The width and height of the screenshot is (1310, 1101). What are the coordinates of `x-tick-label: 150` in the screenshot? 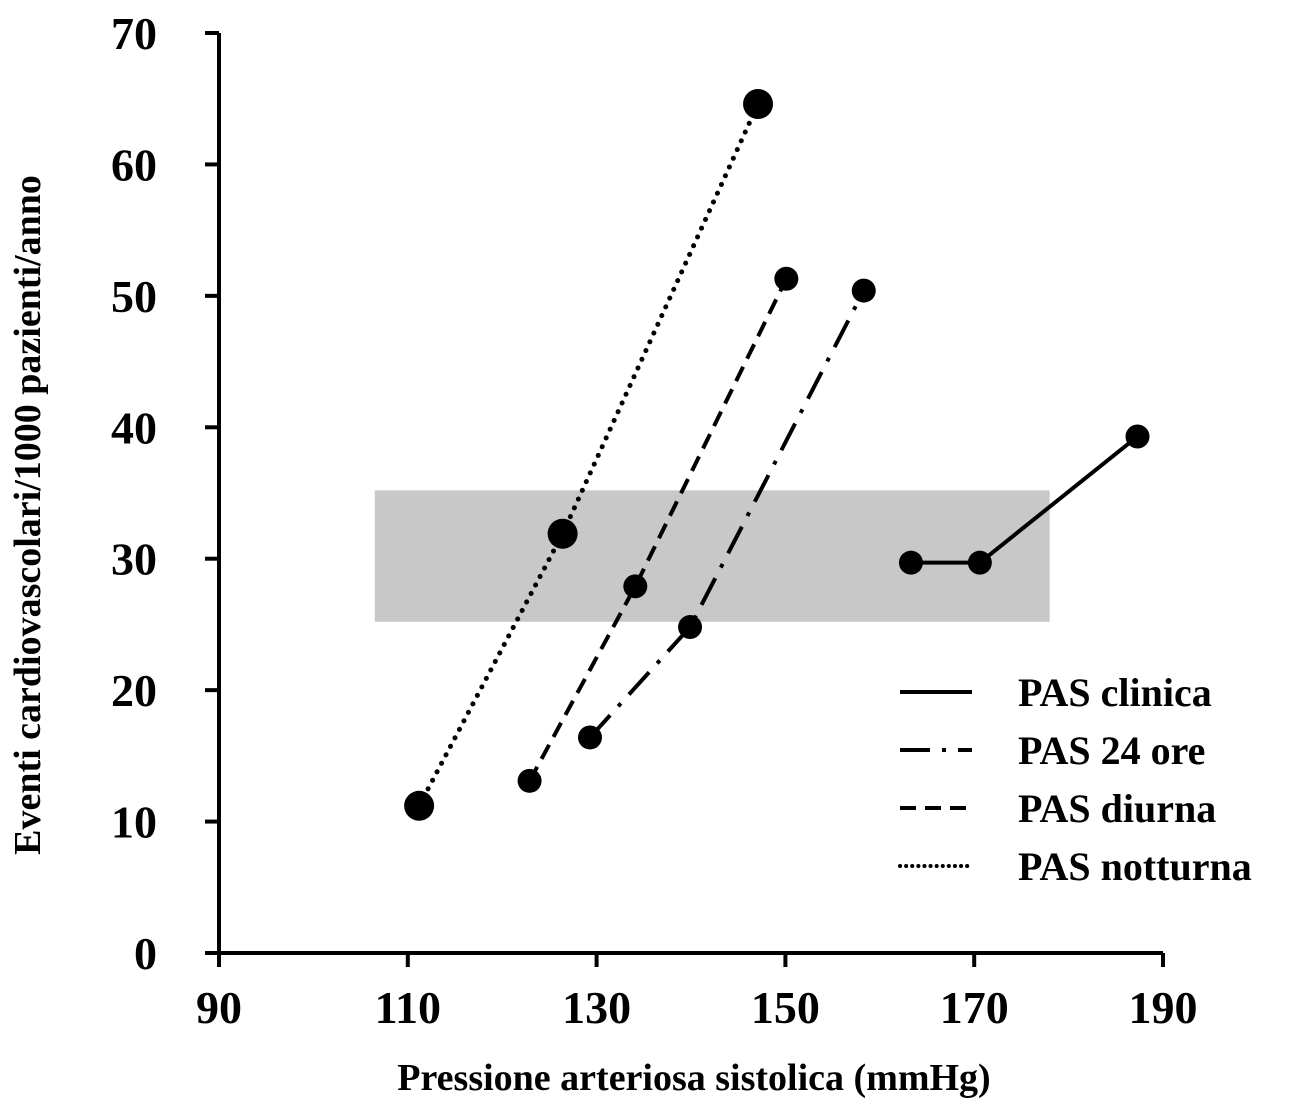 It's located at (785, 1007).